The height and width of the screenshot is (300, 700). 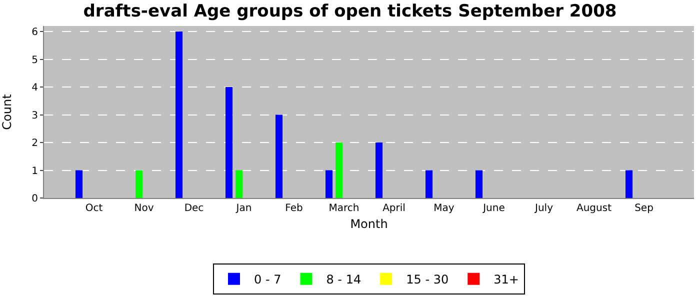 What do you see at coordinates (144, 208) in the screenshot?
I see `x-tick-label: Nov` at bounding box center [144, 208].